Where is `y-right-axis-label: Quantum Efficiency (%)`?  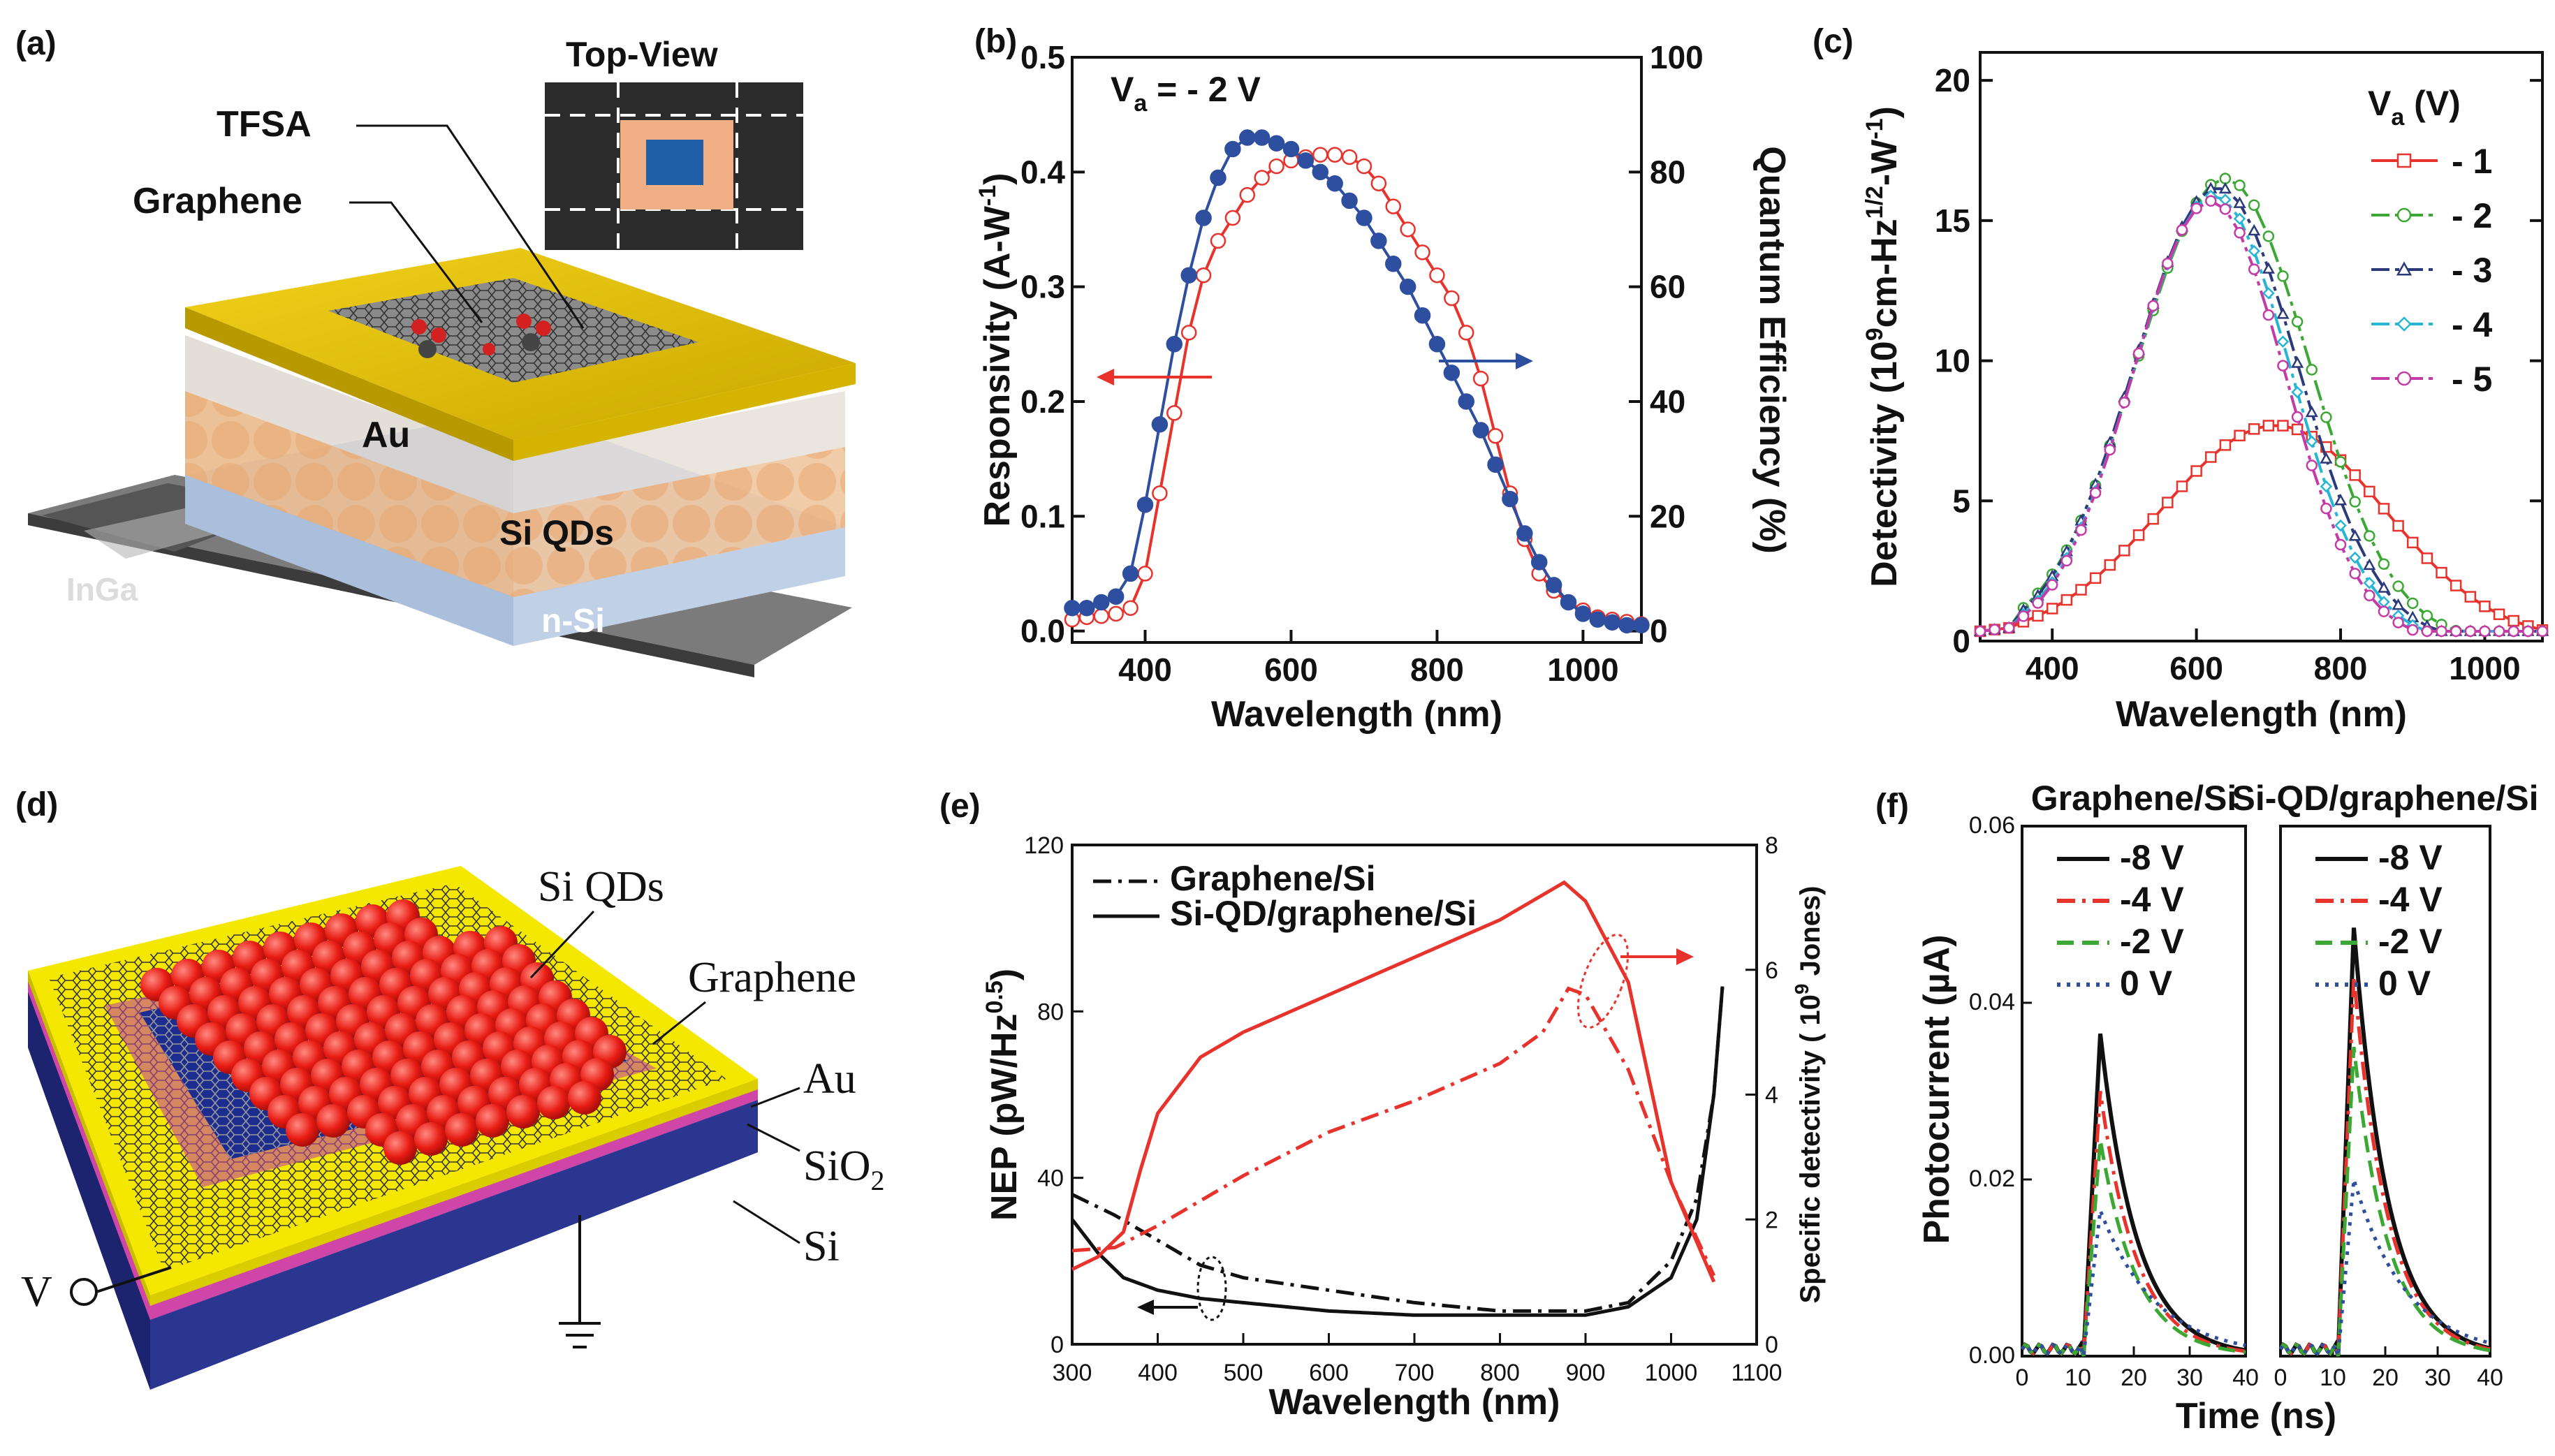
y-right-axis-label: Quantum Efficiency (%) is located at coordinates (1772, 350).